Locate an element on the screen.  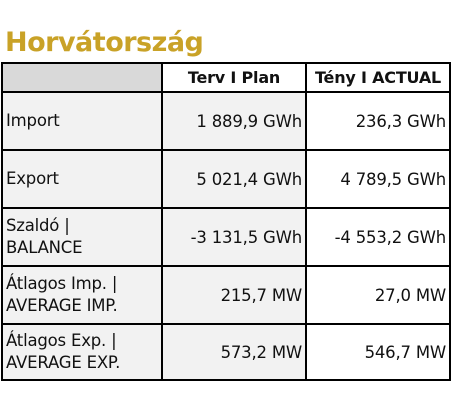
plan-value: 215,7 MW is located at coordinates (234, 295).